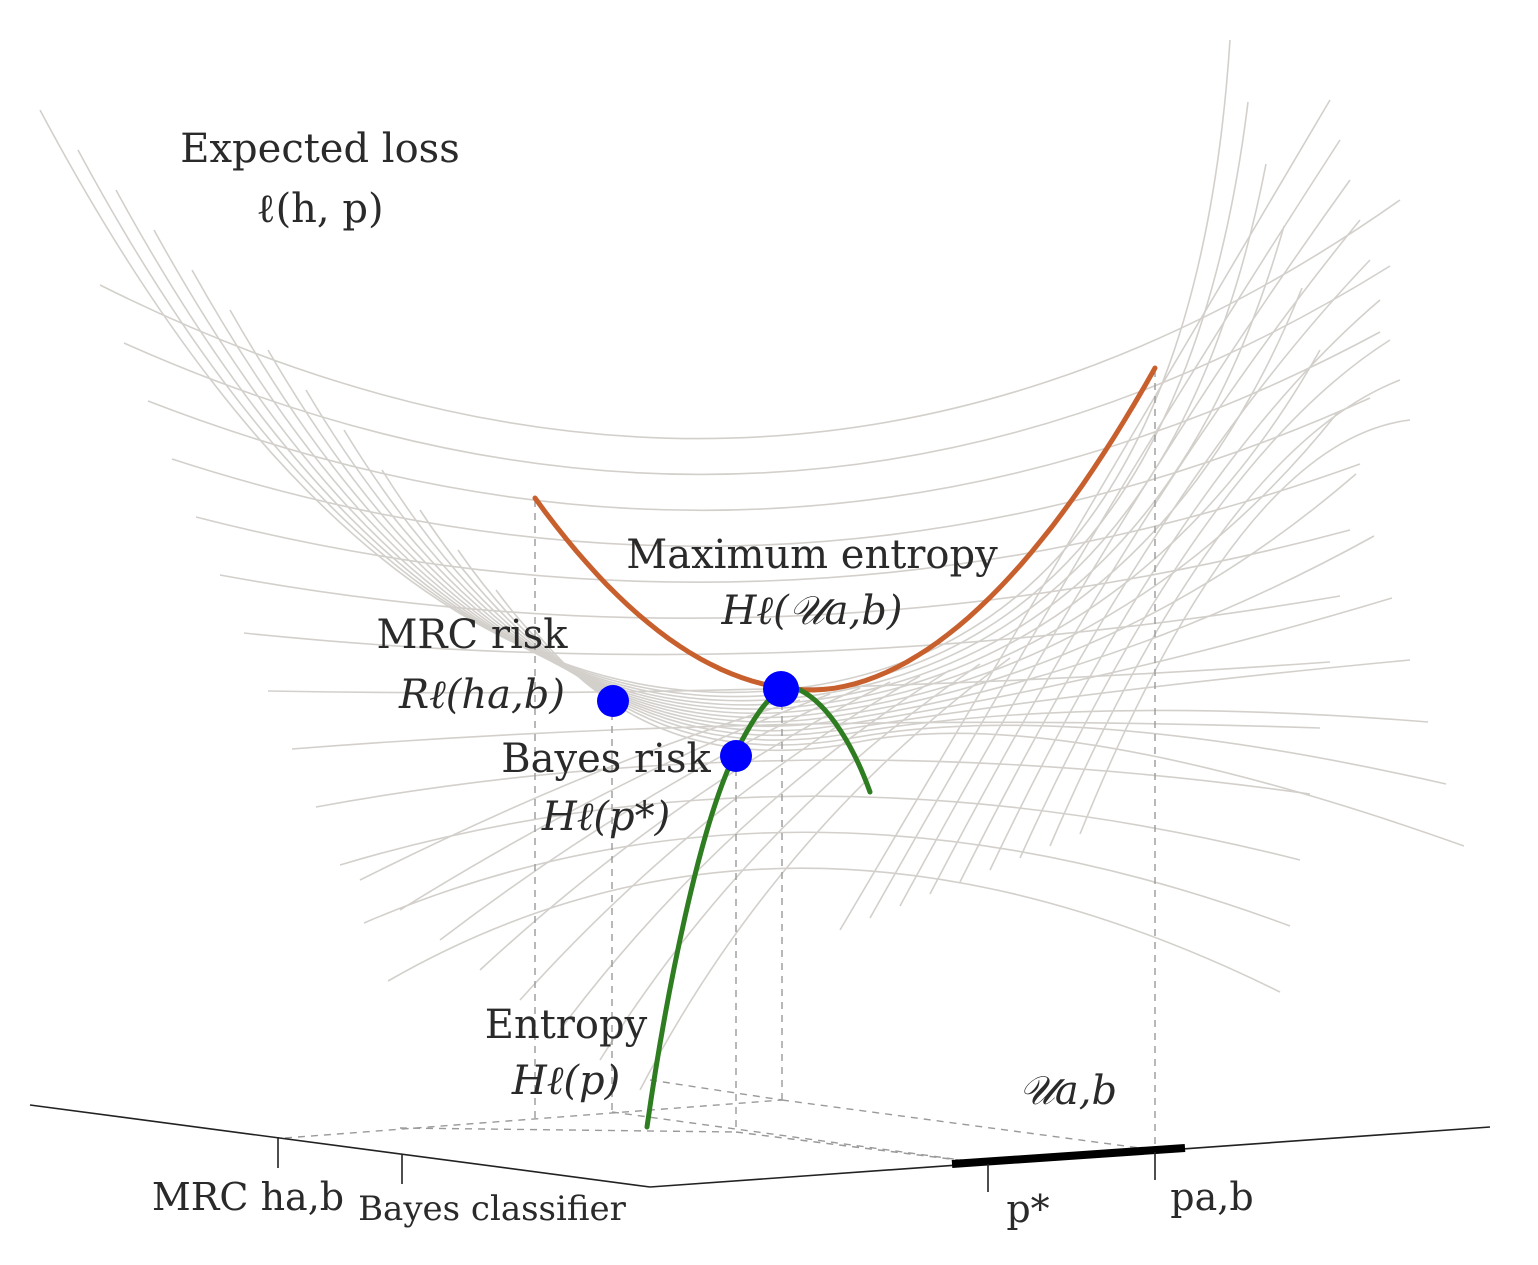 This screenshot has height=1265, width=1538. What do you see at coordinates (492, 1209) in the screenshot?
I see `bayes-classifier-tick-label: Bayes classifier` at bounding box center [492, 1209].